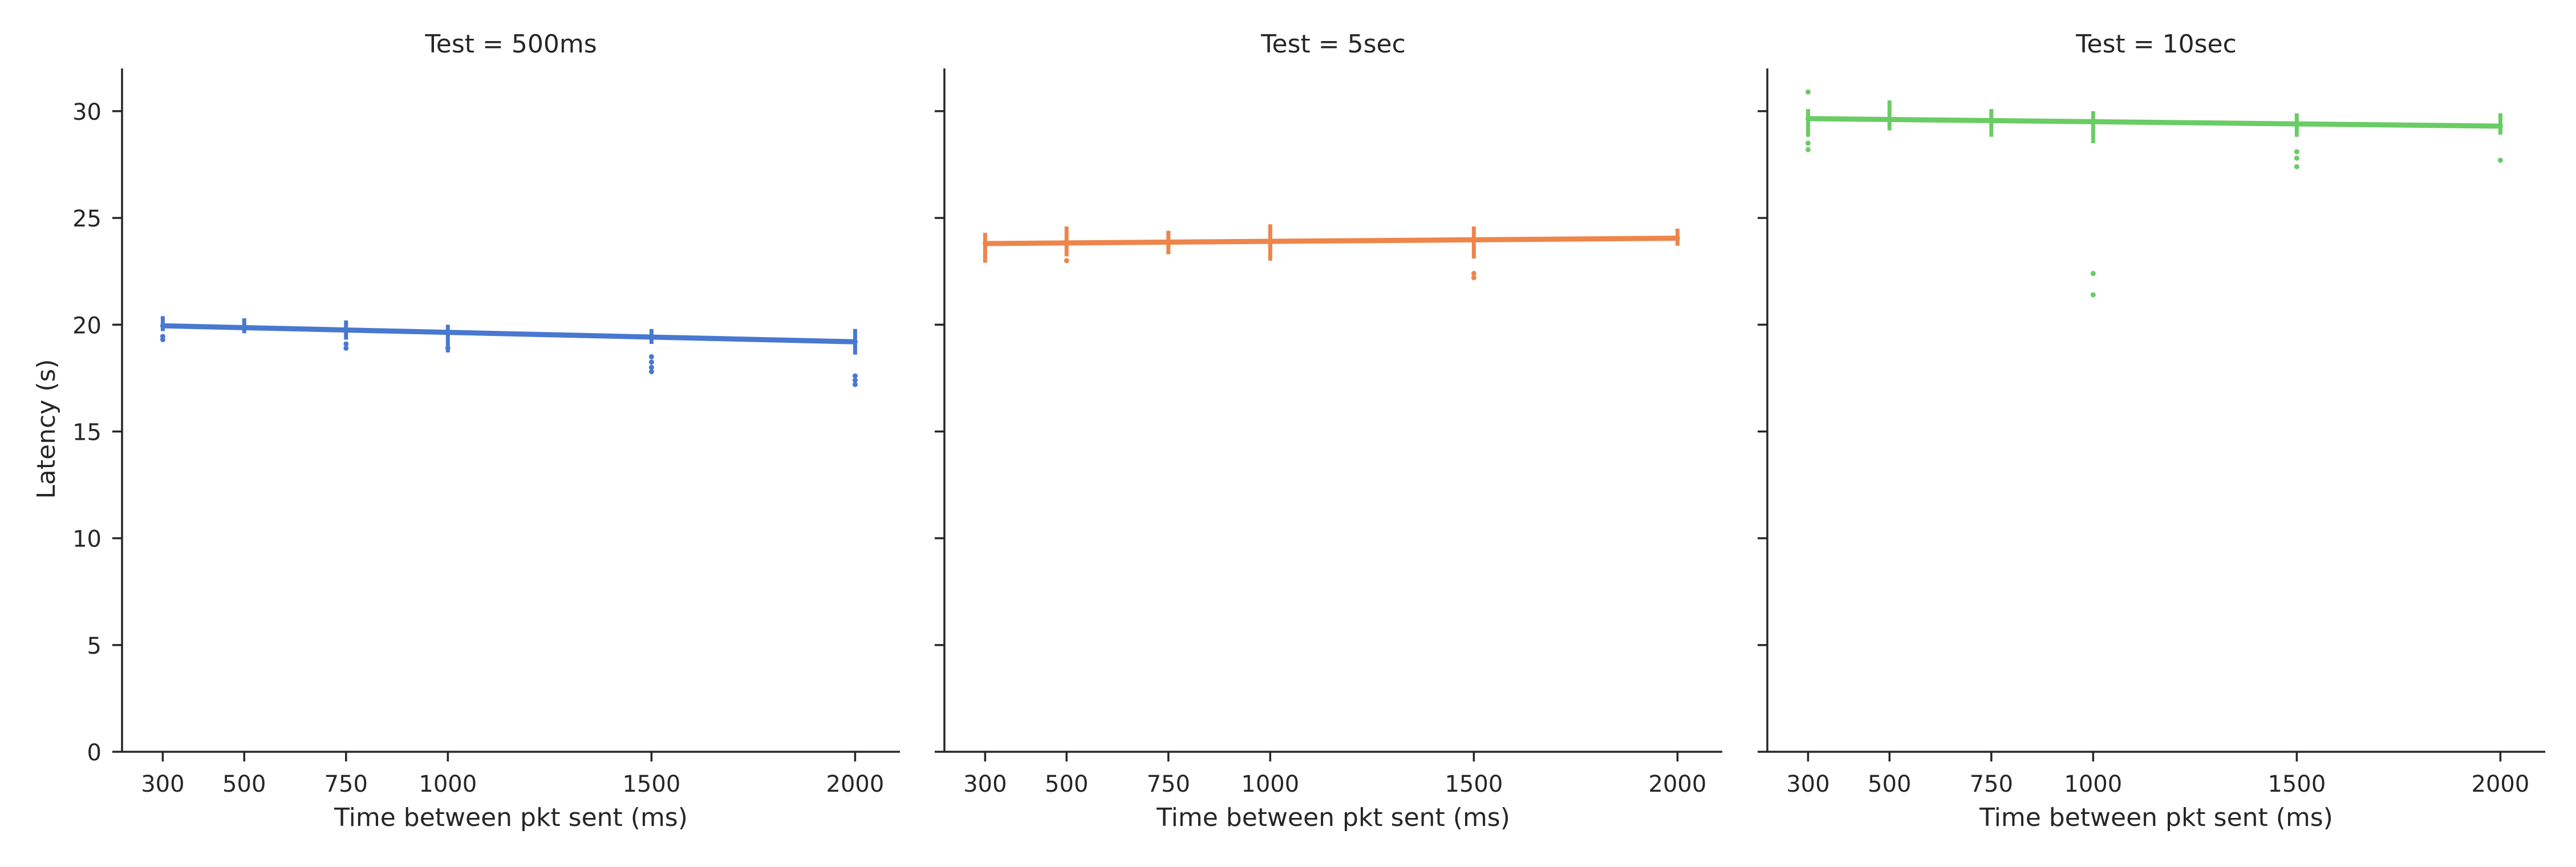  Describe the element at coordinates (46, 429) in the screenshot. I see `y-axis-label: Latency (s)` at that location.